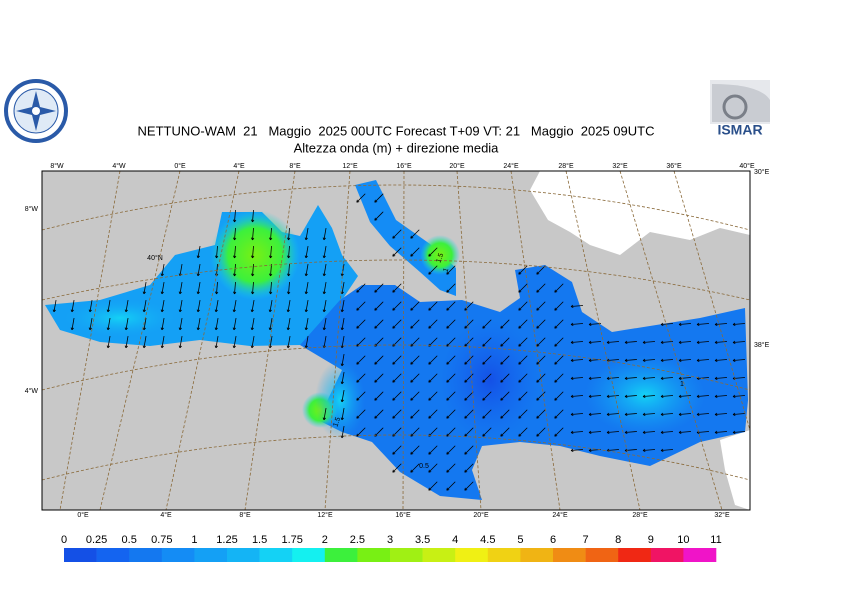  Describe the element at coordinates (740, 109) in the screenshot. I see `logo-right: ISMAR` at that location.